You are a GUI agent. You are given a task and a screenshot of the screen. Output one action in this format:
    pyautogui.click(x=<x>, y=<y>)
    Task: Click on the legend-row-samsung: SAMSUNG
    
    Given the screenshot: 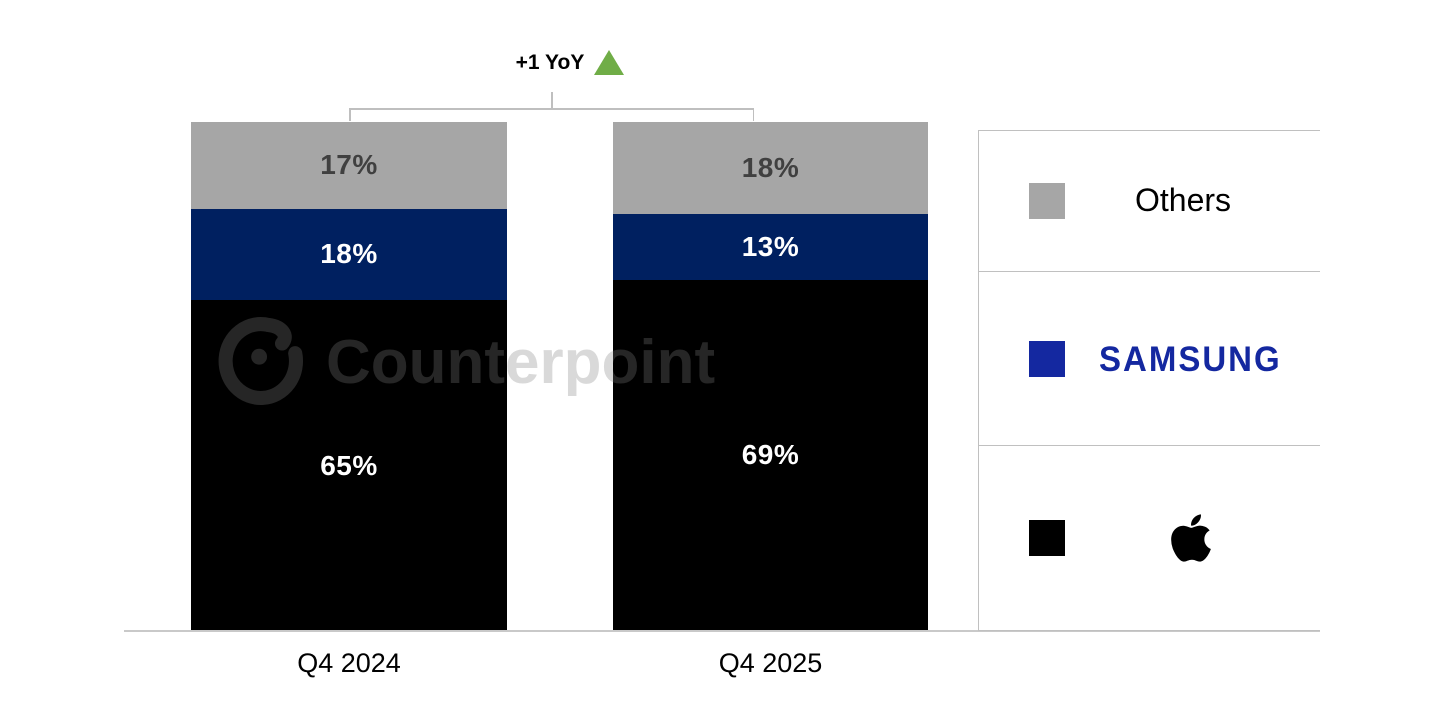 What is the action you would take?
    pyautogui.click(x=1149, y=359)
    